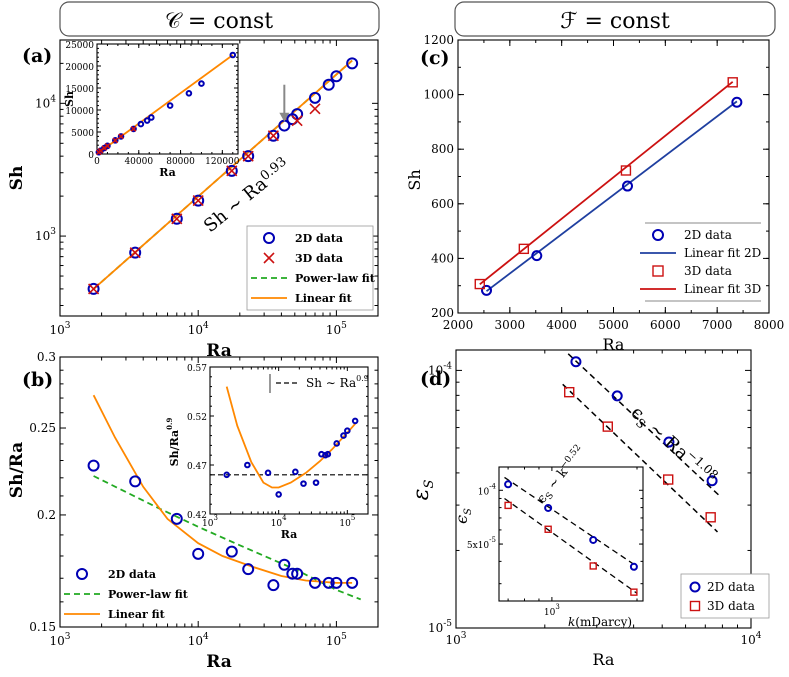 The height and width of the screenshot is (677, 789). I want to click on inset-b-bg, so click(289, 440).